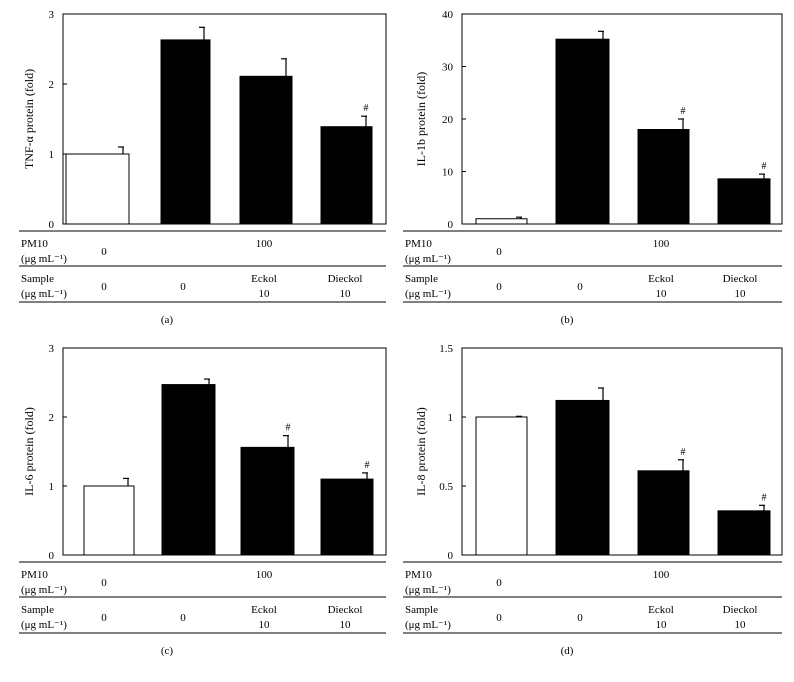  Describe the element at coordinates (29, 451) in the screenshot. I see `y-axis-label: IL-6 protein (fold)` at that location.